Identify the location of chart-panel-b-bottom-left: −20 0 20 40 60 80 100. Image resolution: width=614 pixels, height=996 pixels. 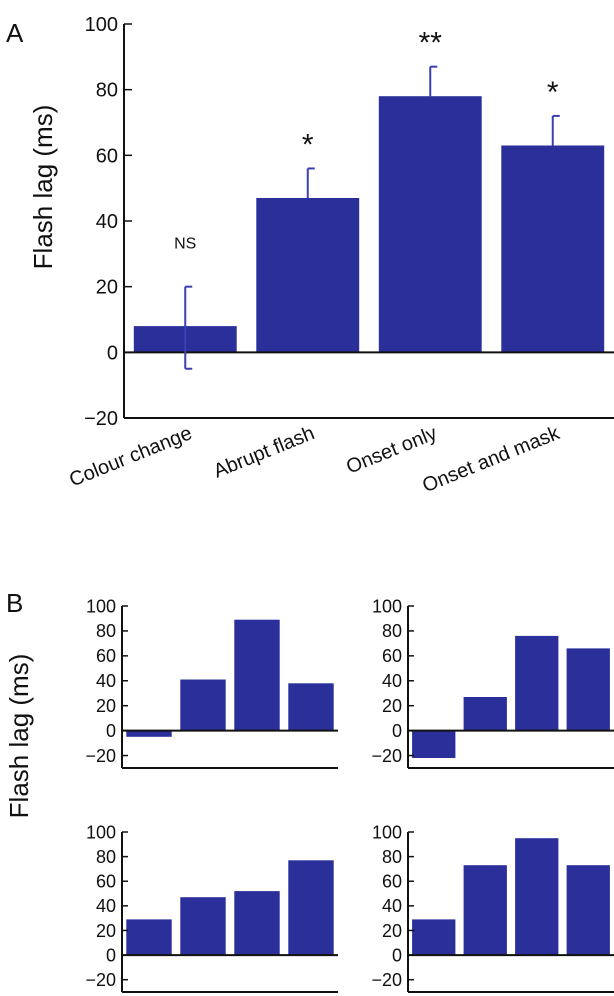
(211, 907).